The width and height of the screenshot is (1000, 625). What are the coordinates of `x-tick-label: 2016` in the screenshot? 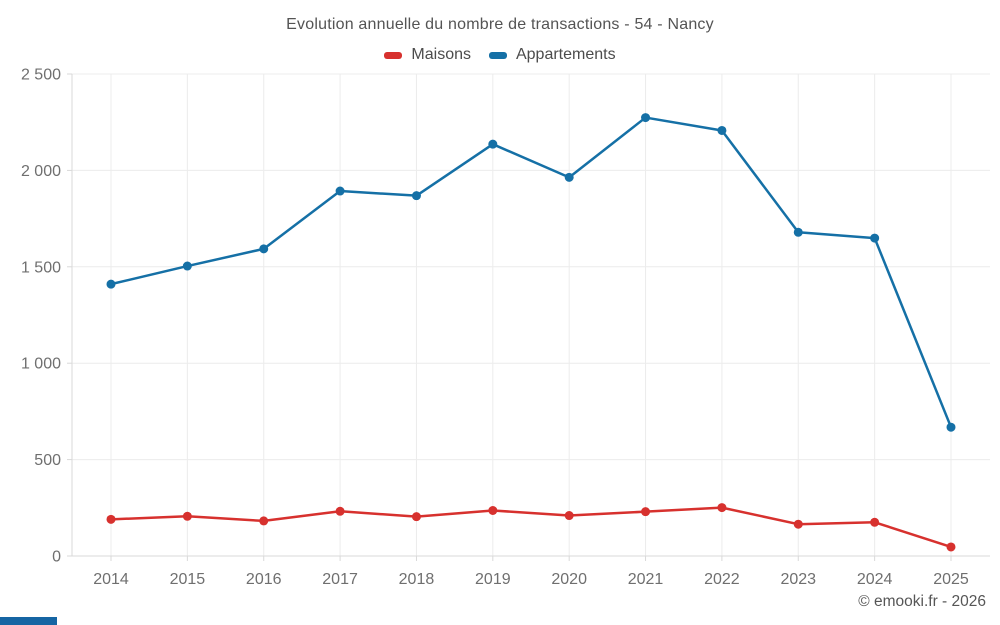 It's located at (264, 579).